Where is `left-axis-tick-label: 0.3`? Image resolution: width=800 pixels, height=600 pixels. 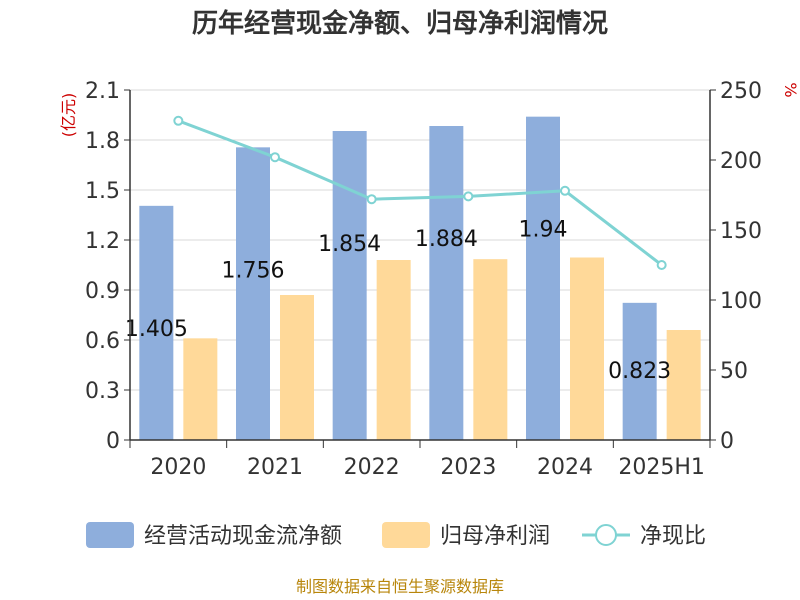 left-axis-tick-label: 0.3 is located at coordinates (102, 391).